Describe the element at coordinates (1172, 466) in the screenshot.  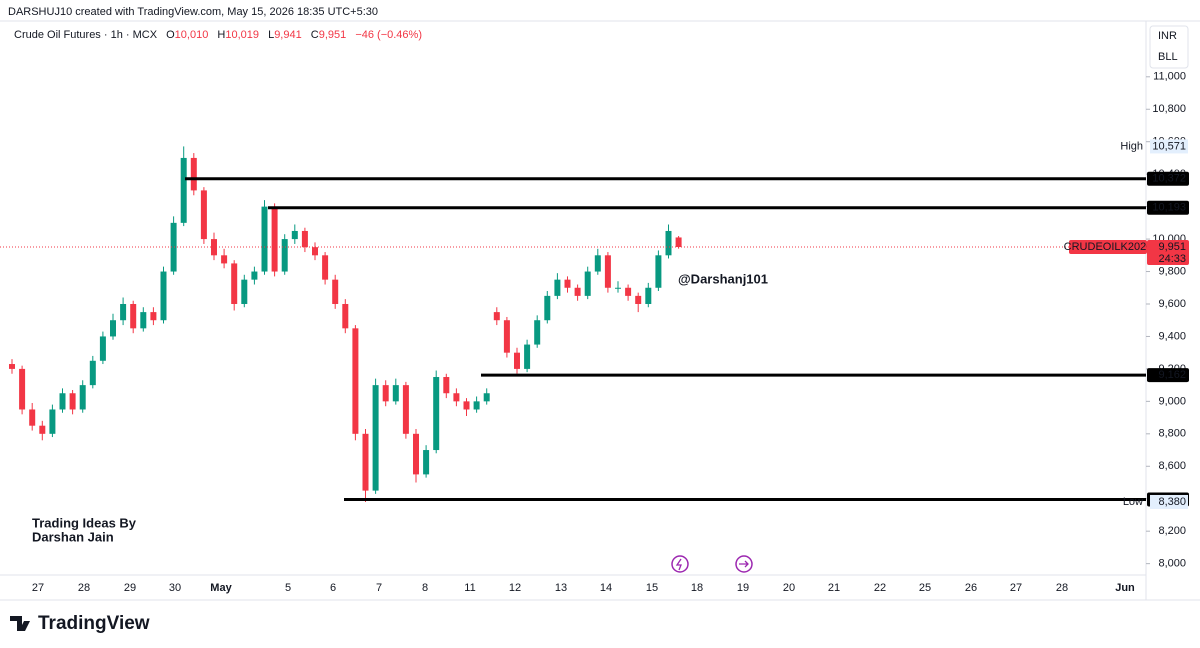
I see `y-tick-label: 8,600` at that location.